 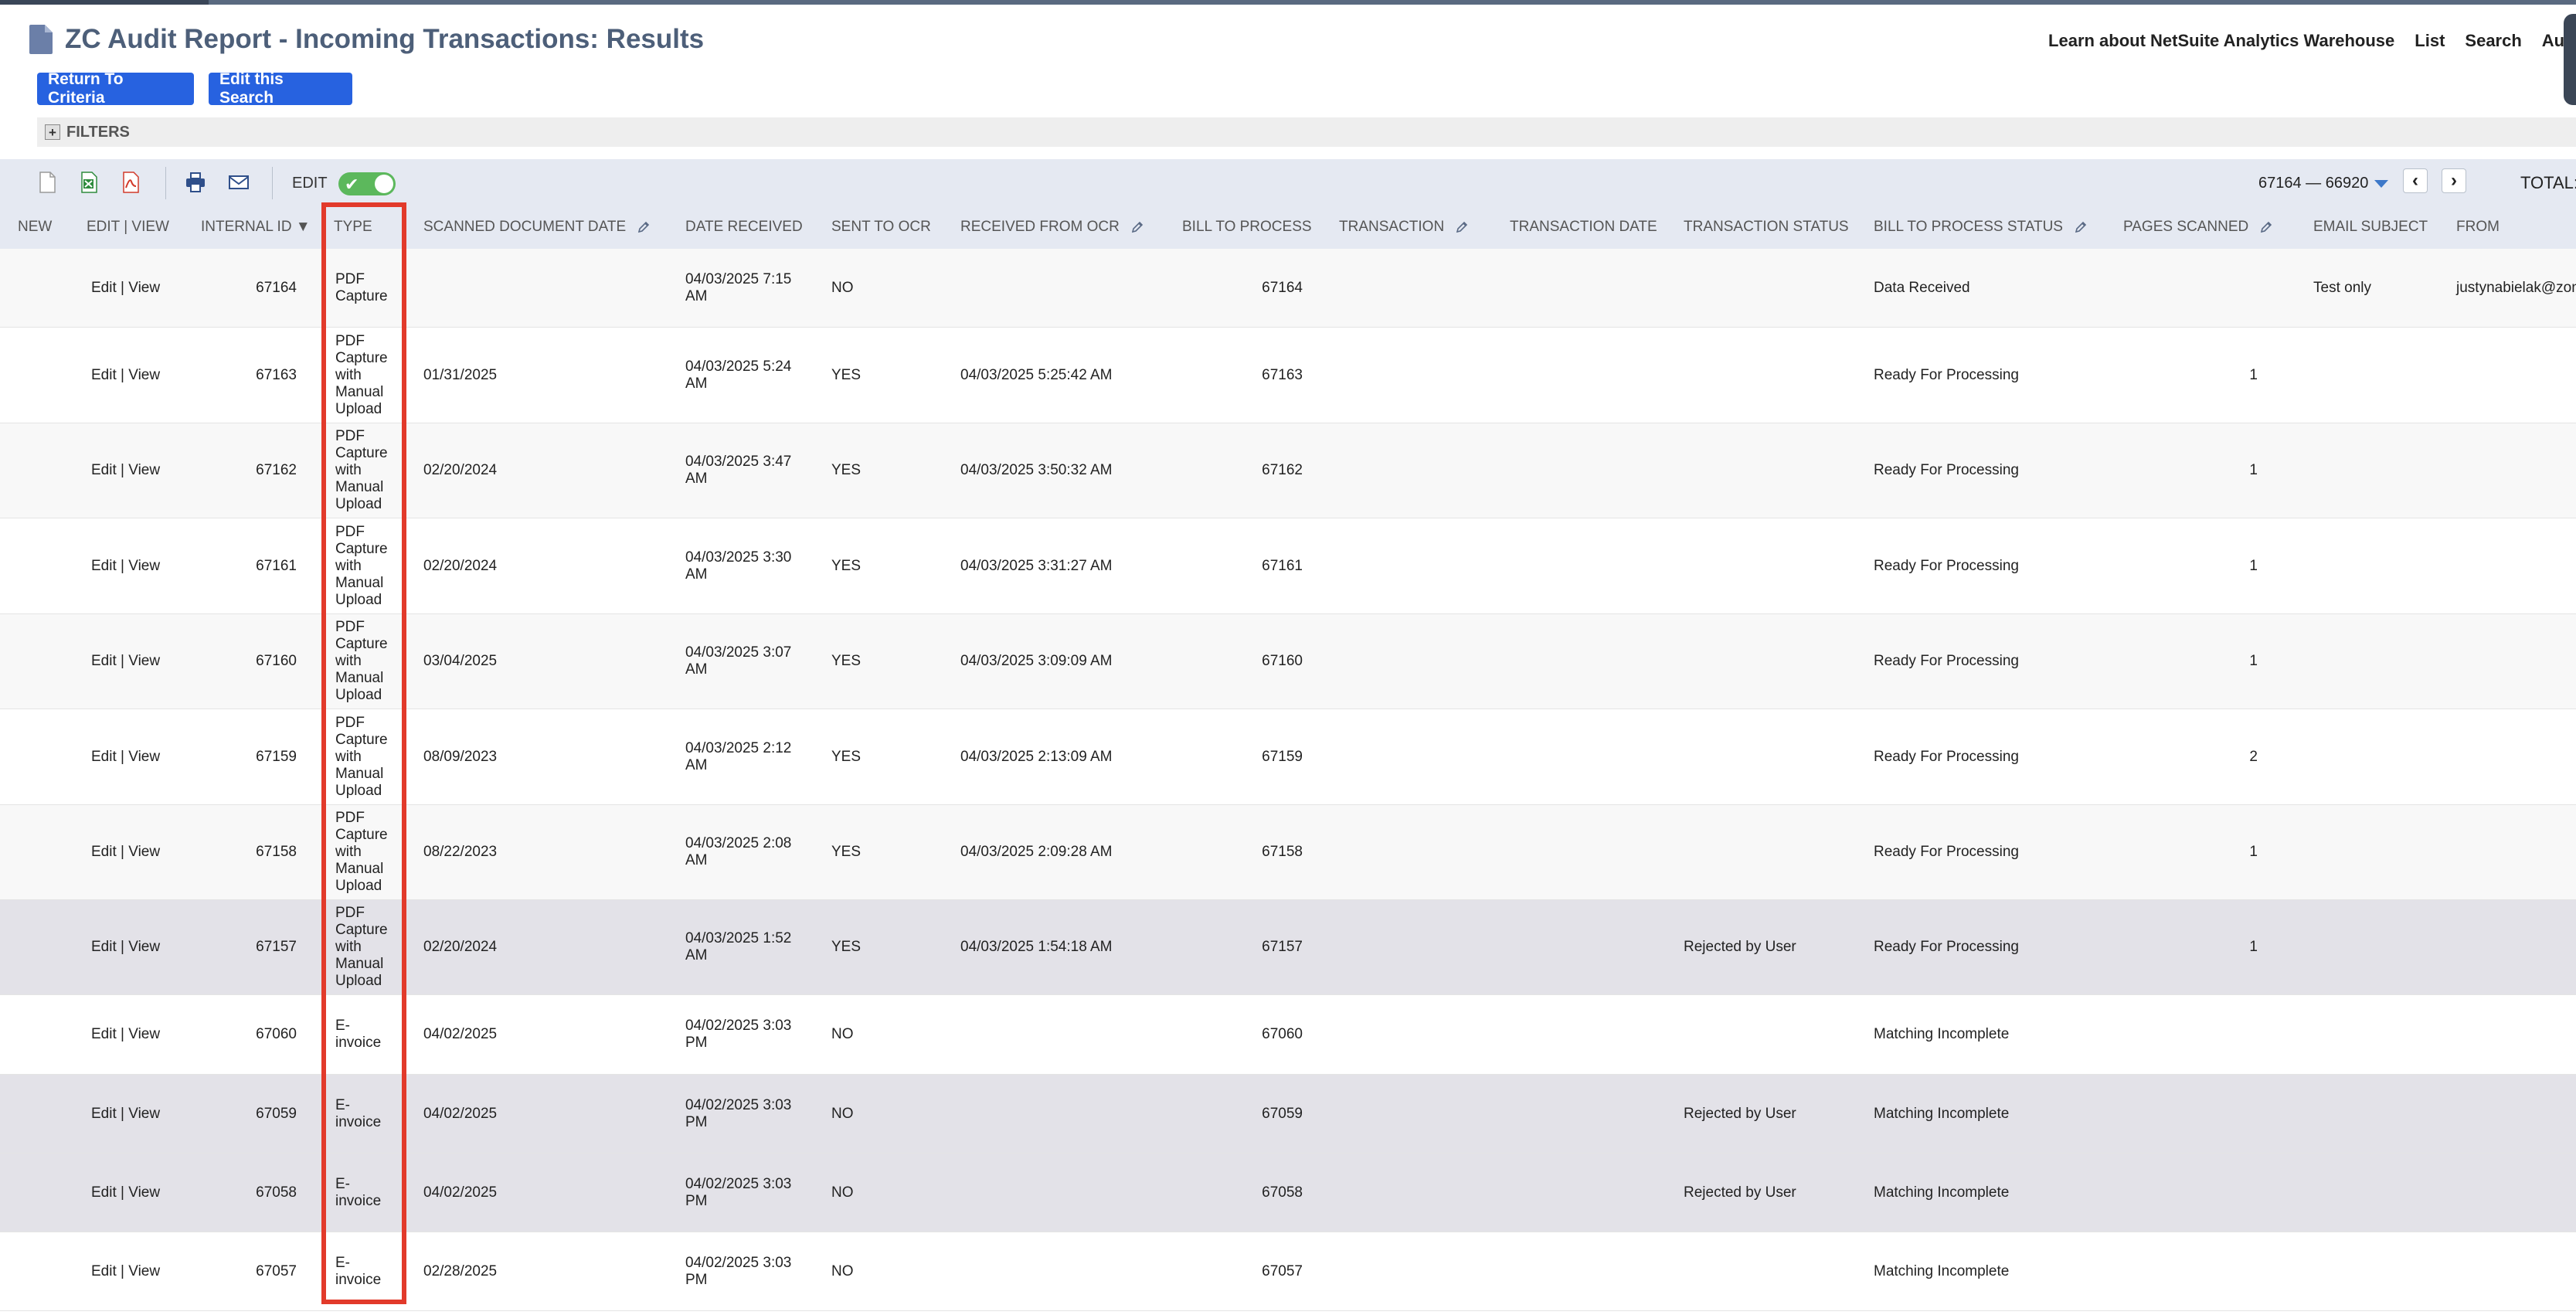 I want to click on column-header-transaction: TRANSACTION, so click(x=1404, y=227).